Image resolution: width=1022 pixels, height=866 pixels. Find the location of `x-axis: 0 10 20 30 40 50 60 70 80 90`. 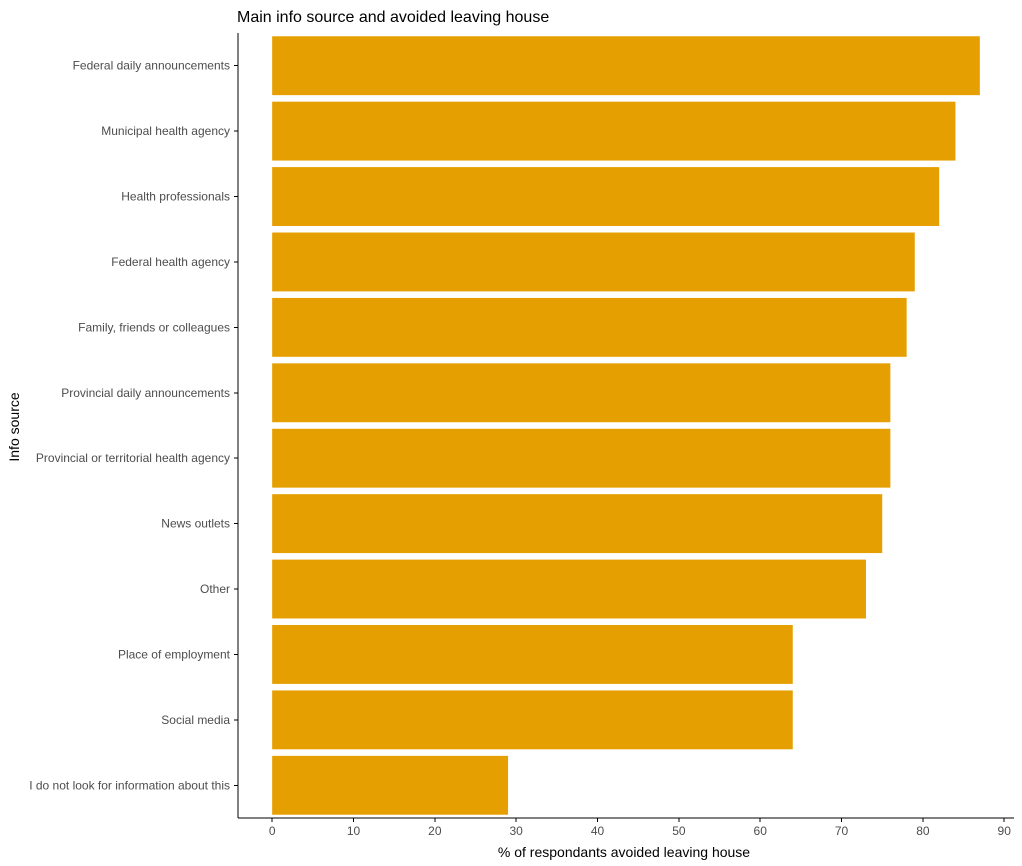

x-axis: 0 10 20 30 40 50 60 70 80 90 is located at coordinates (626, 827).